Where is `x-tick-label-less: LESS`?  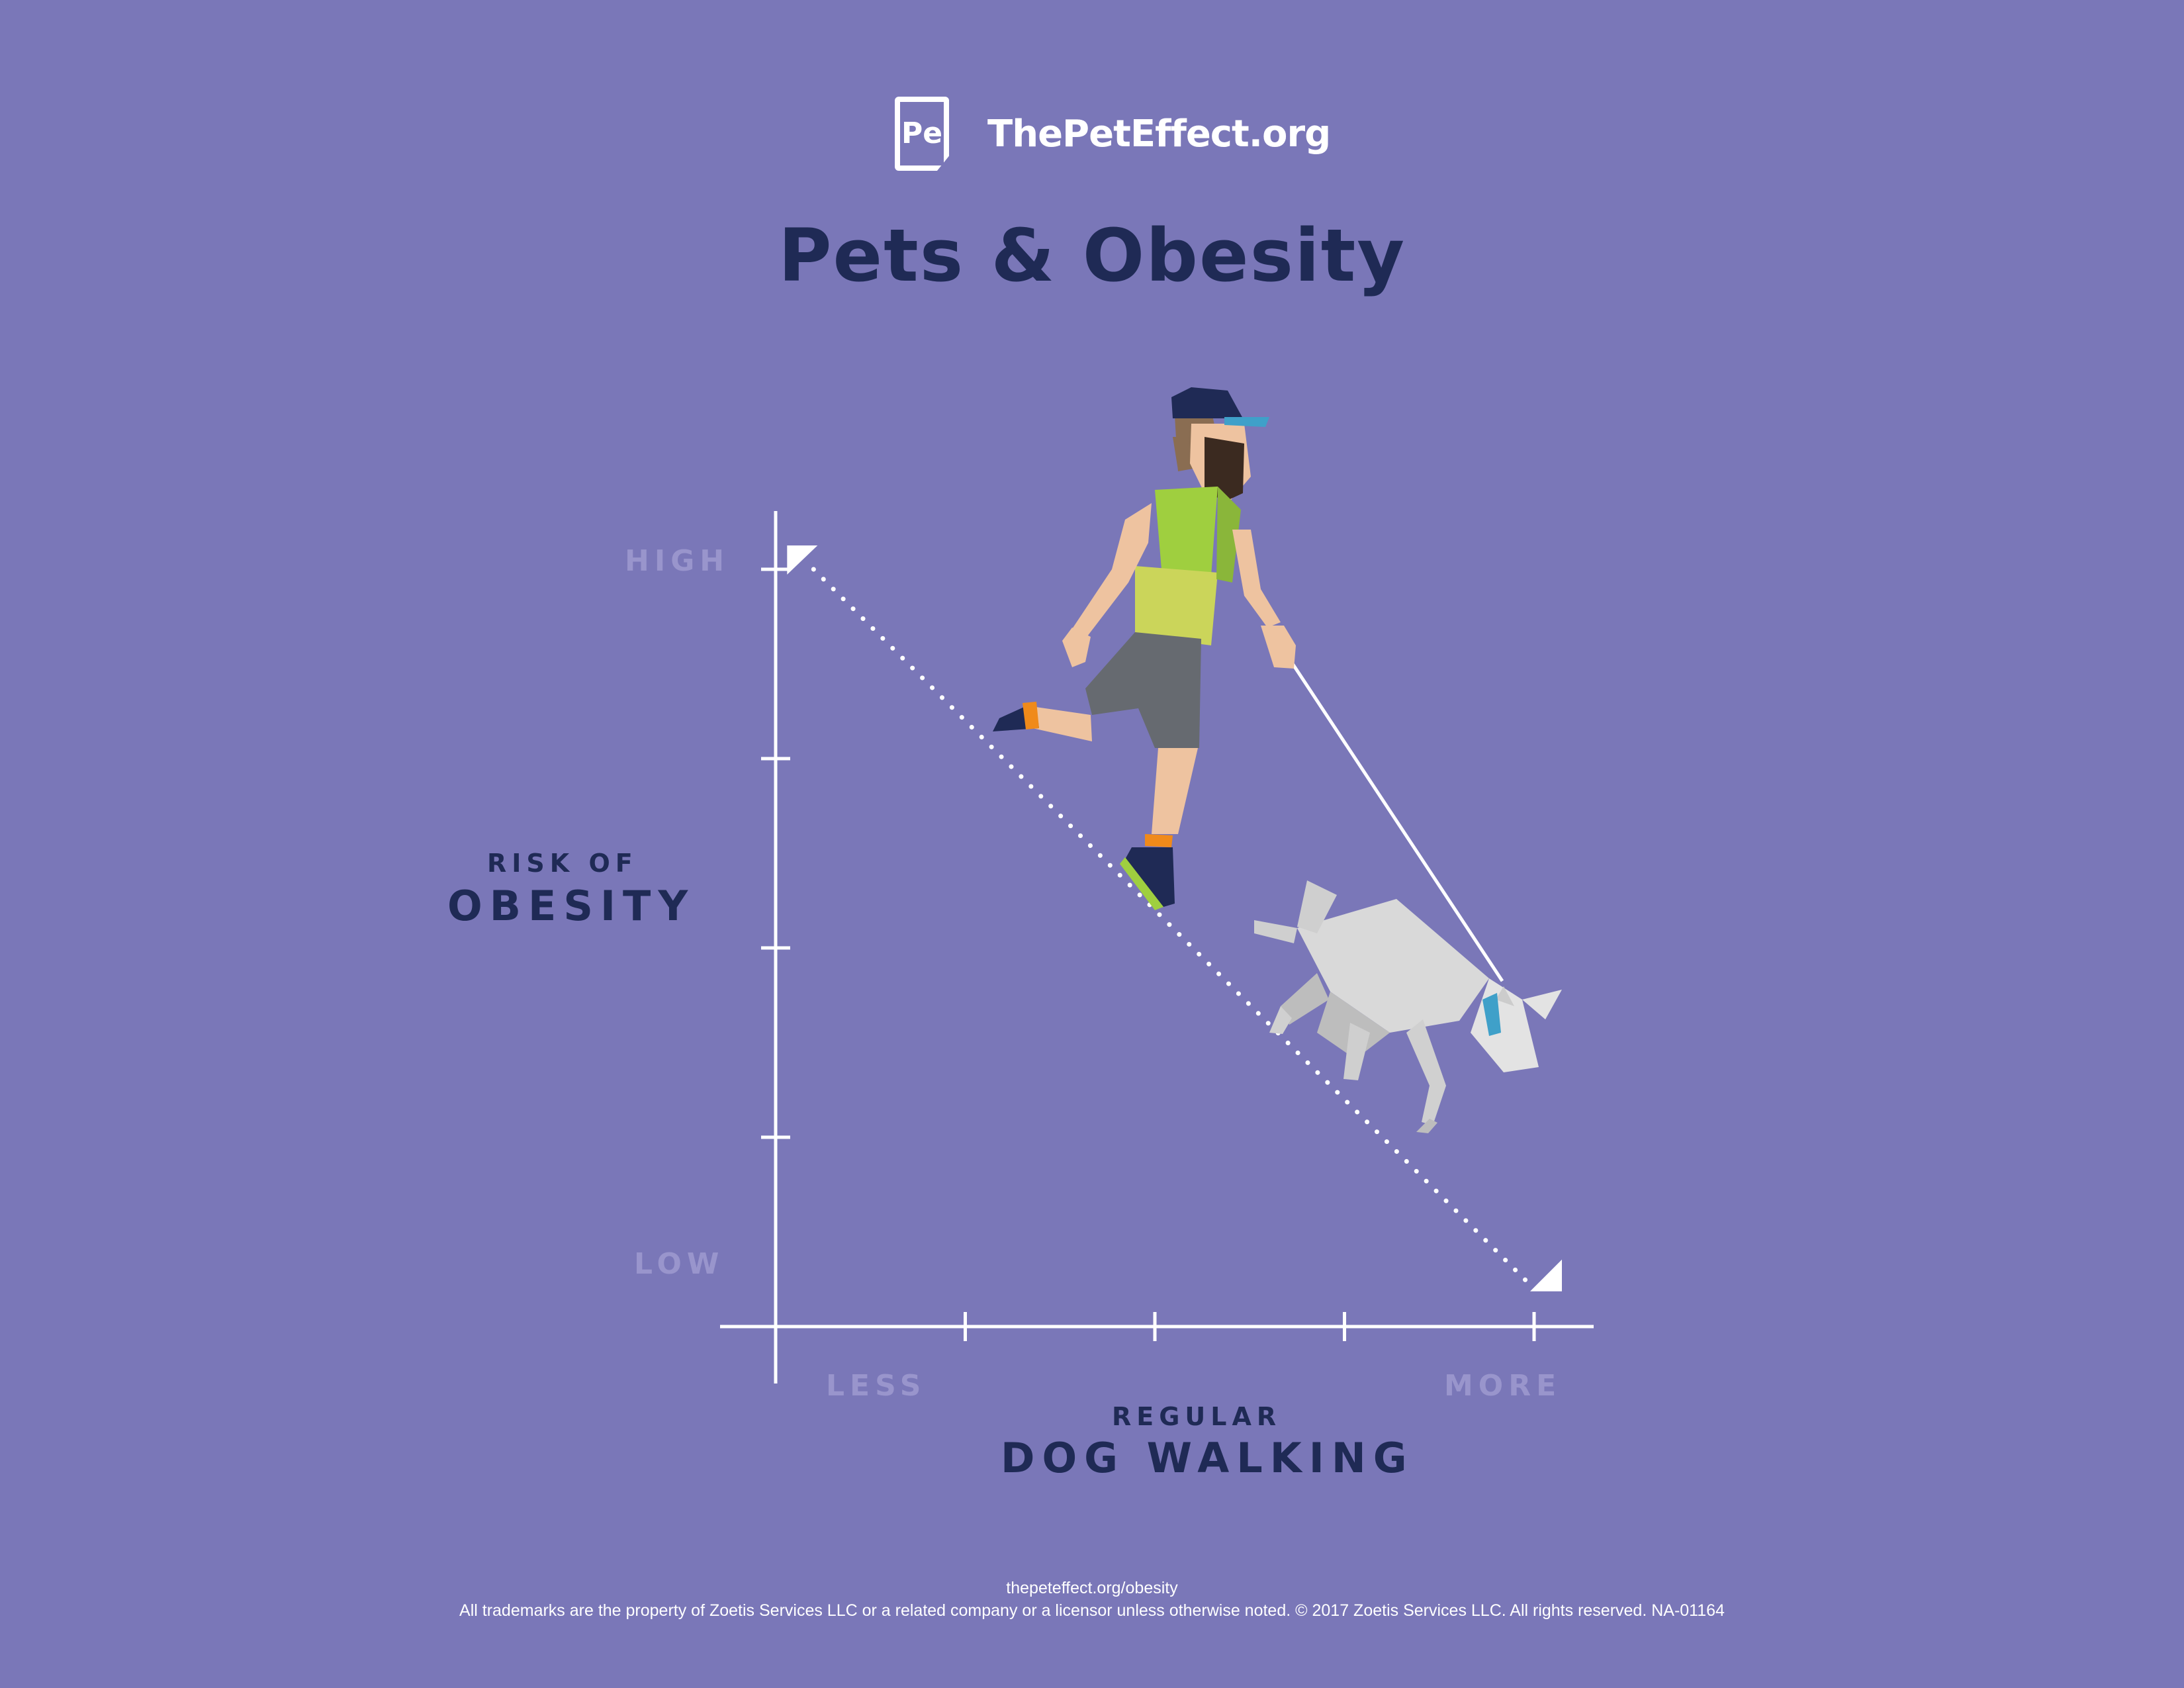 x-tick-label-less: LESS is located at coordinates (876, 1386).